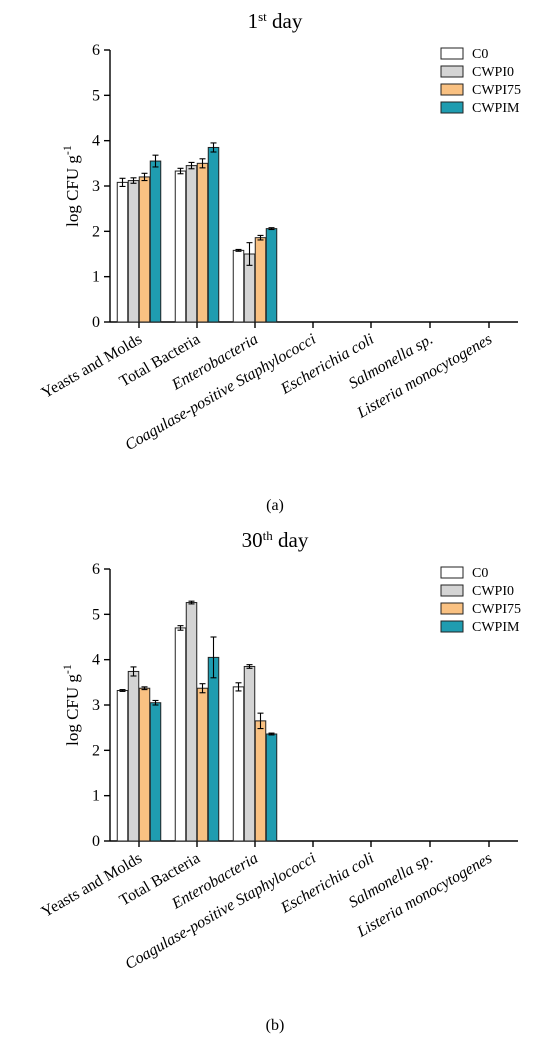 This screenshot has width=550, height=1042. What do you see at coordinates (275, 505) in the screenshot?
I see `panel-label: (a)` at bounding box center [275, 505].